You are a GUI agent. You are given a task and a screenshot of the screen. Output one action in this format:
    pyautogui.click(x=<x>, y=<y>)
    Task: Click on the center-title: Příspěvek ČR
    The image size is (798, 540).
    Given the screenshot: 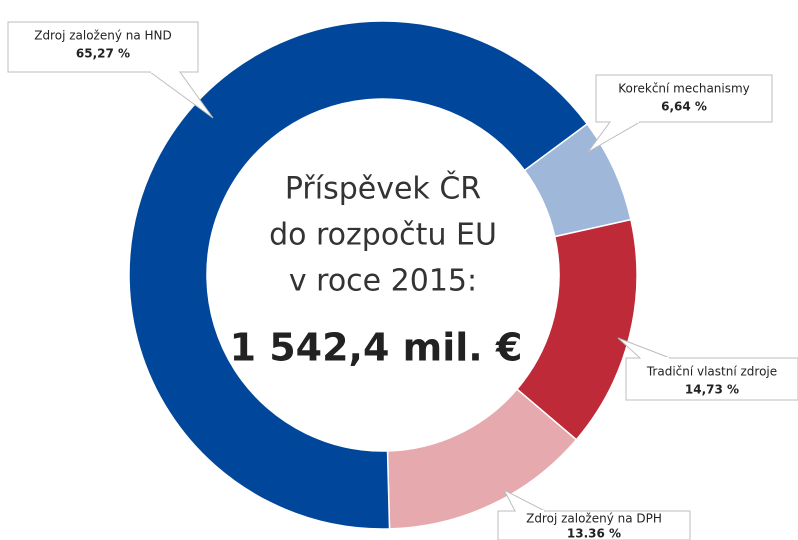 What is the action you would take?
    pyautogui.click(x=383, y=188)
    